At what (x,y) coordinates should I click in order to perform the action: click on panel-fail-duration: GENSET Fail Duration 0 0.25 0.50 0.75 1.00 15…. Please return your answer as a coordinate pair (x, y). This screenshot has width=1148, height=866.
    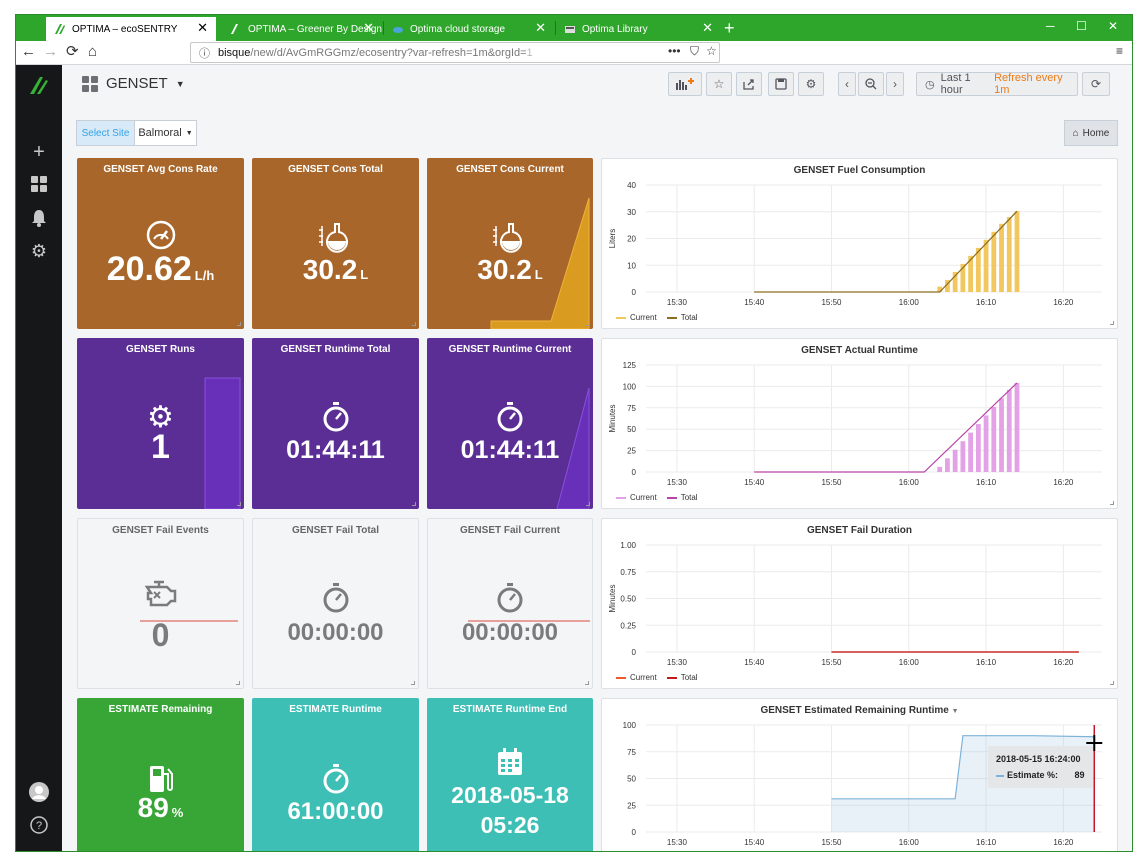
    Looking at the image, I should click on (859, 603).